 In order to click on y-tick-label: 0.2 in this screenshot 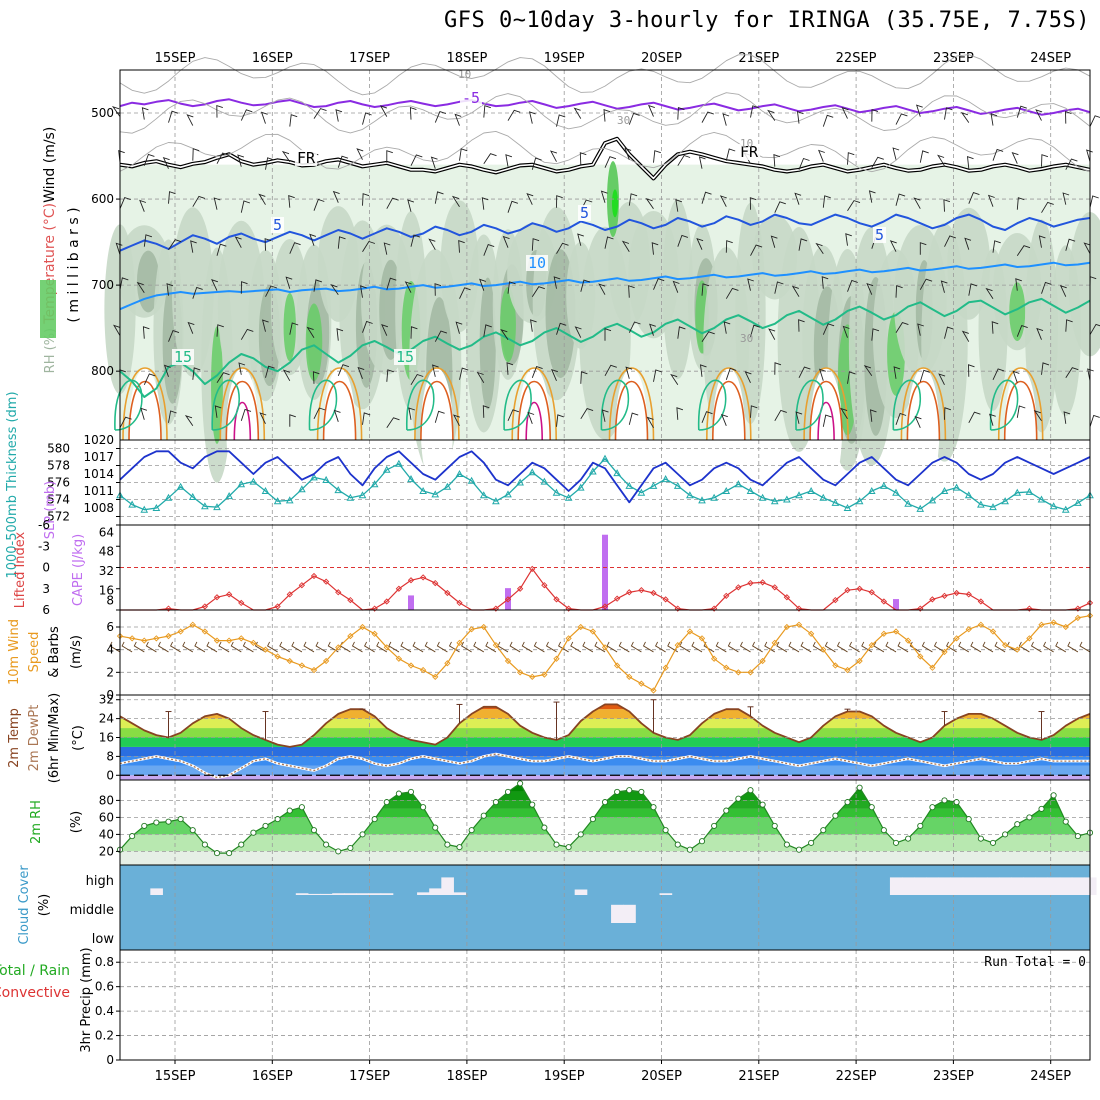, I will do `click(104, 1036)`.